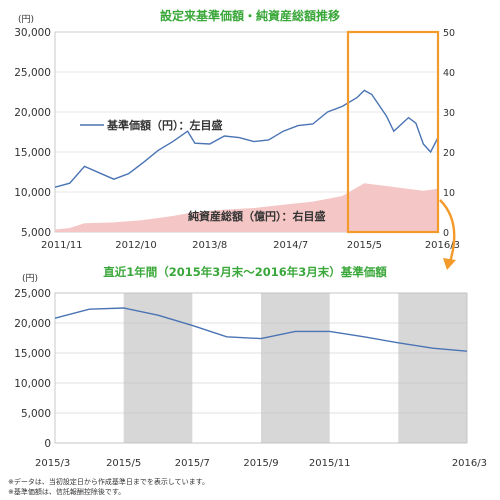  Describe the element at coordinates (449, 33) in the screenshot. I see `chart1-right-tick-label: 50` at that location.